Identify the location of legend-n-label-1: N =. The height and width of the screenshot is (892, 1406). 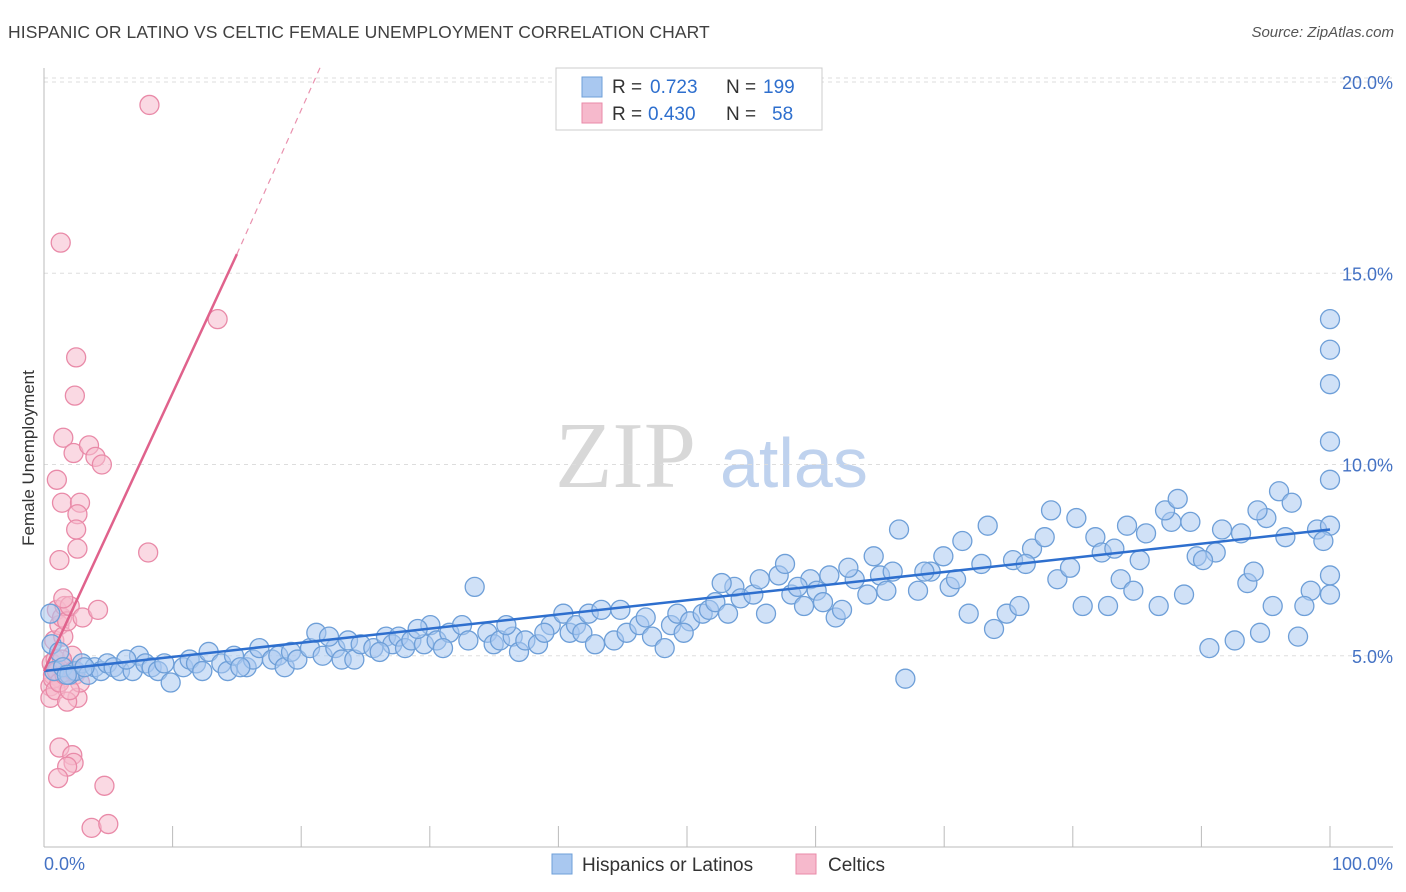
(741, 87).